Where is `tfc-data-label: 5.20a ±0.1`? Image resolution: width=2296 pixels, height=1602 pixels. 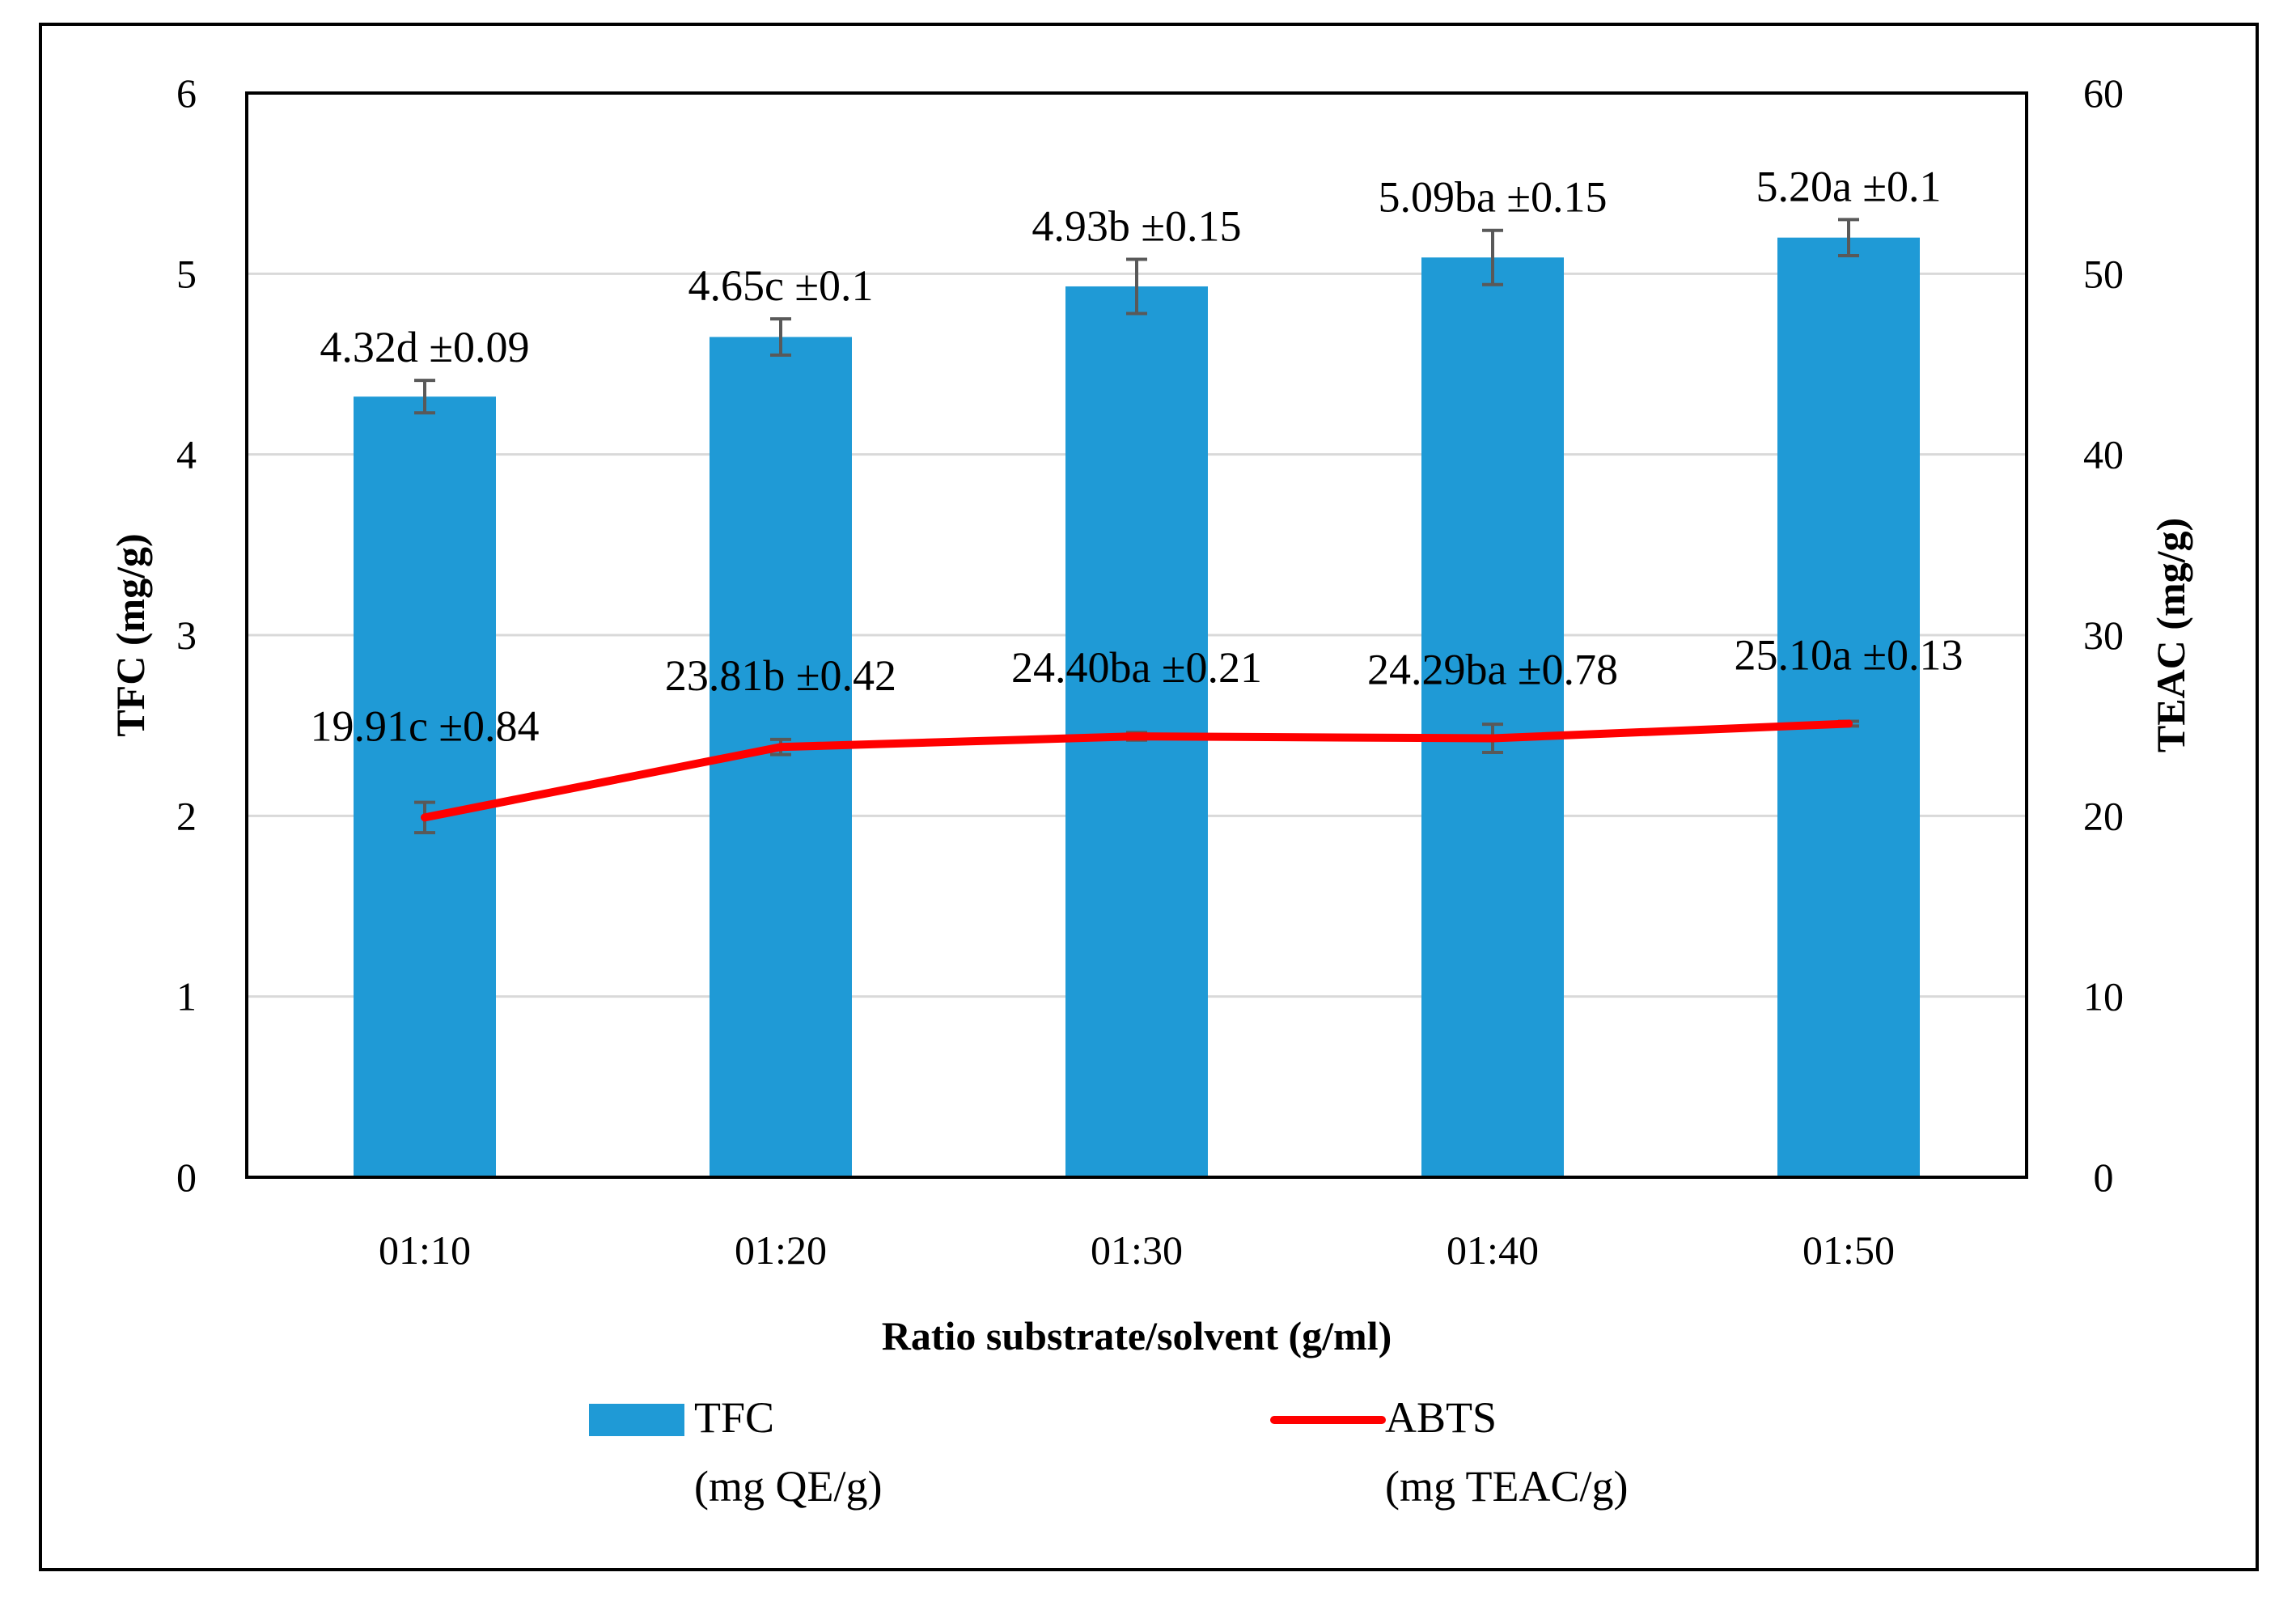
tfc-data-label: 5.20a ±0.1 is located at coordinates (1848, 186).